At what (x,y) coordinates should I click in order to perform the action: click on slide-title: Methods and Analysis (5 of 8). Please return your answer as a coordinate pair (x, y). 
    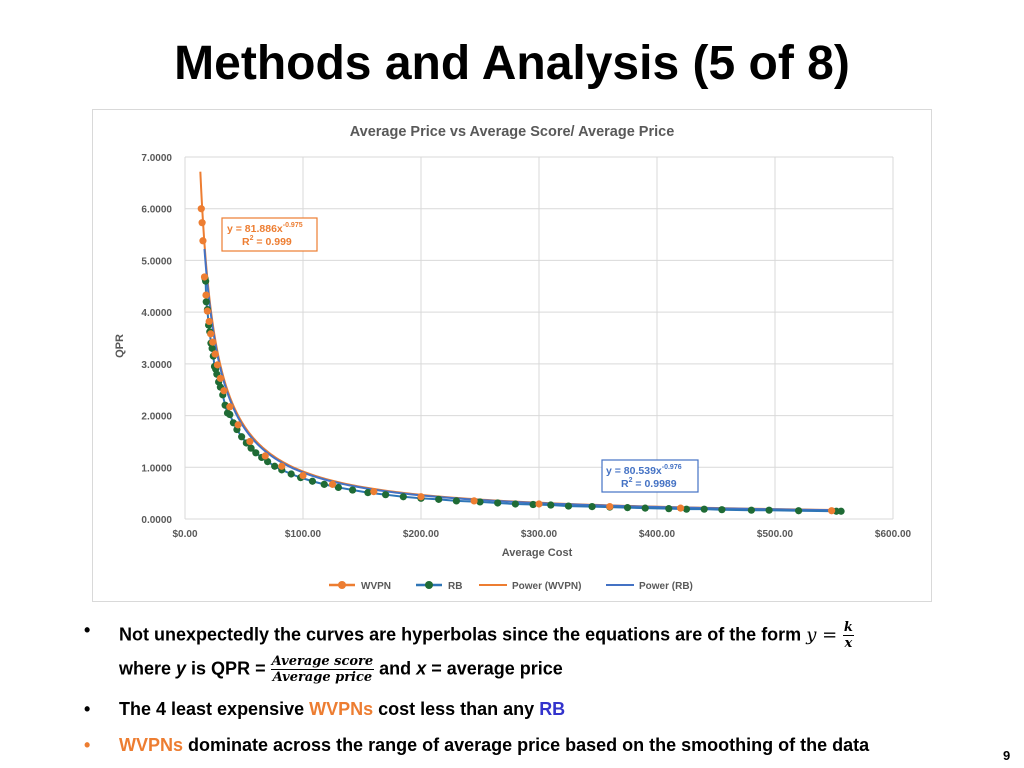
    Looking at the image, I should click on (512, 63).